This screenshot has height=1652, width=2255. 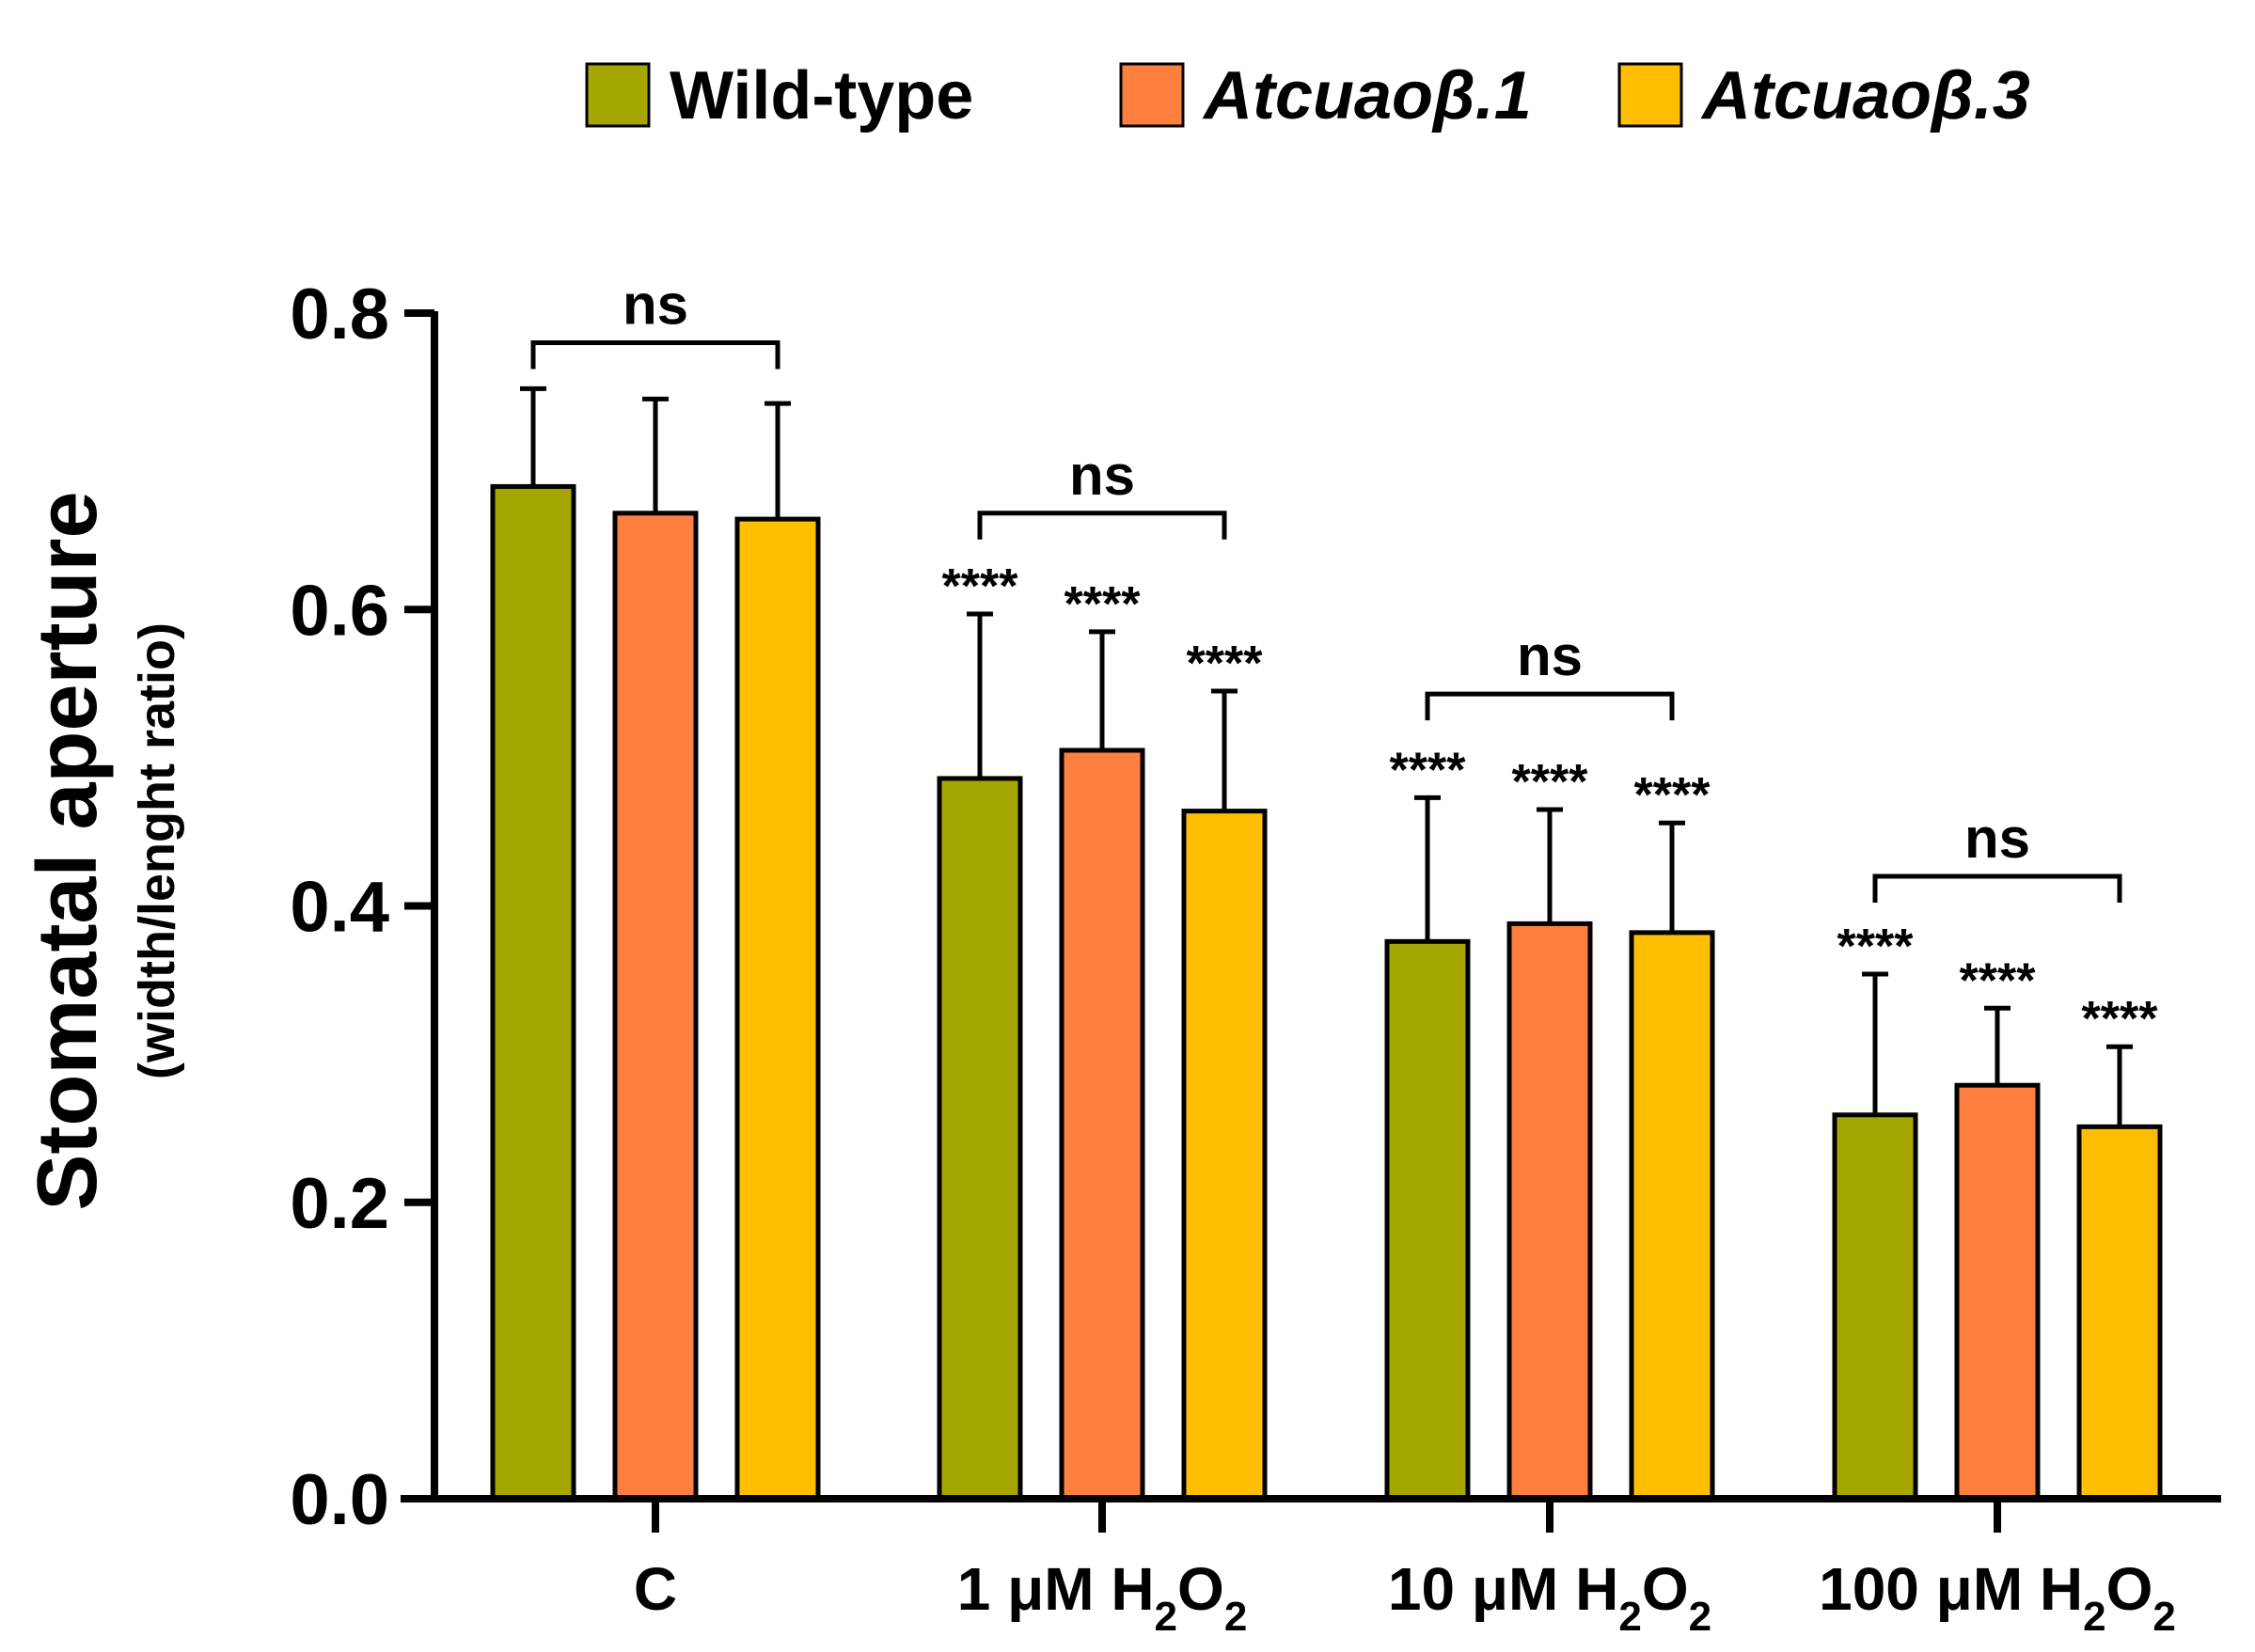 What do you see at coordinates (1998, 1597) in the screenshot?
I see `x-tick-label: 100 μM H2O2` at bounding box center [1998, 1597].